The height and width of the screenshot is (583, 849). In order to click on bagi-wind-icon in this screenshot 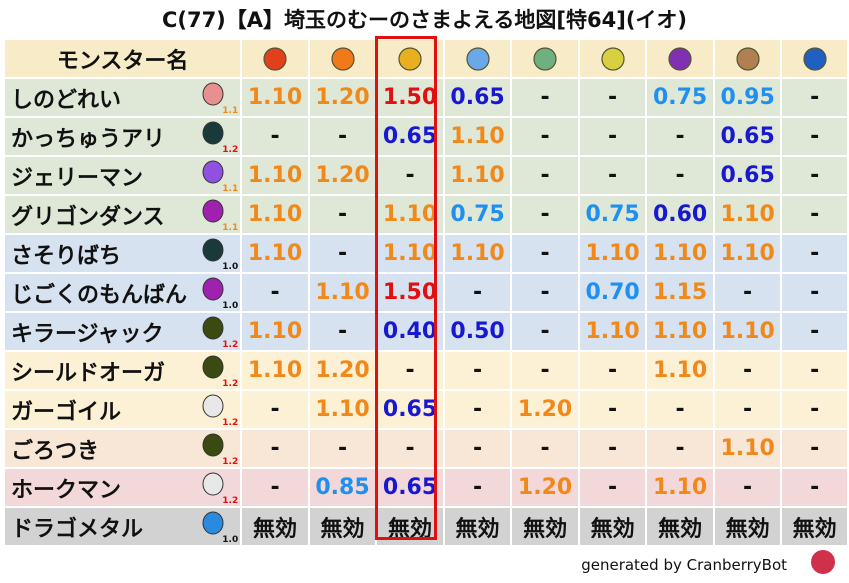, I will do `click(545, 58)`.